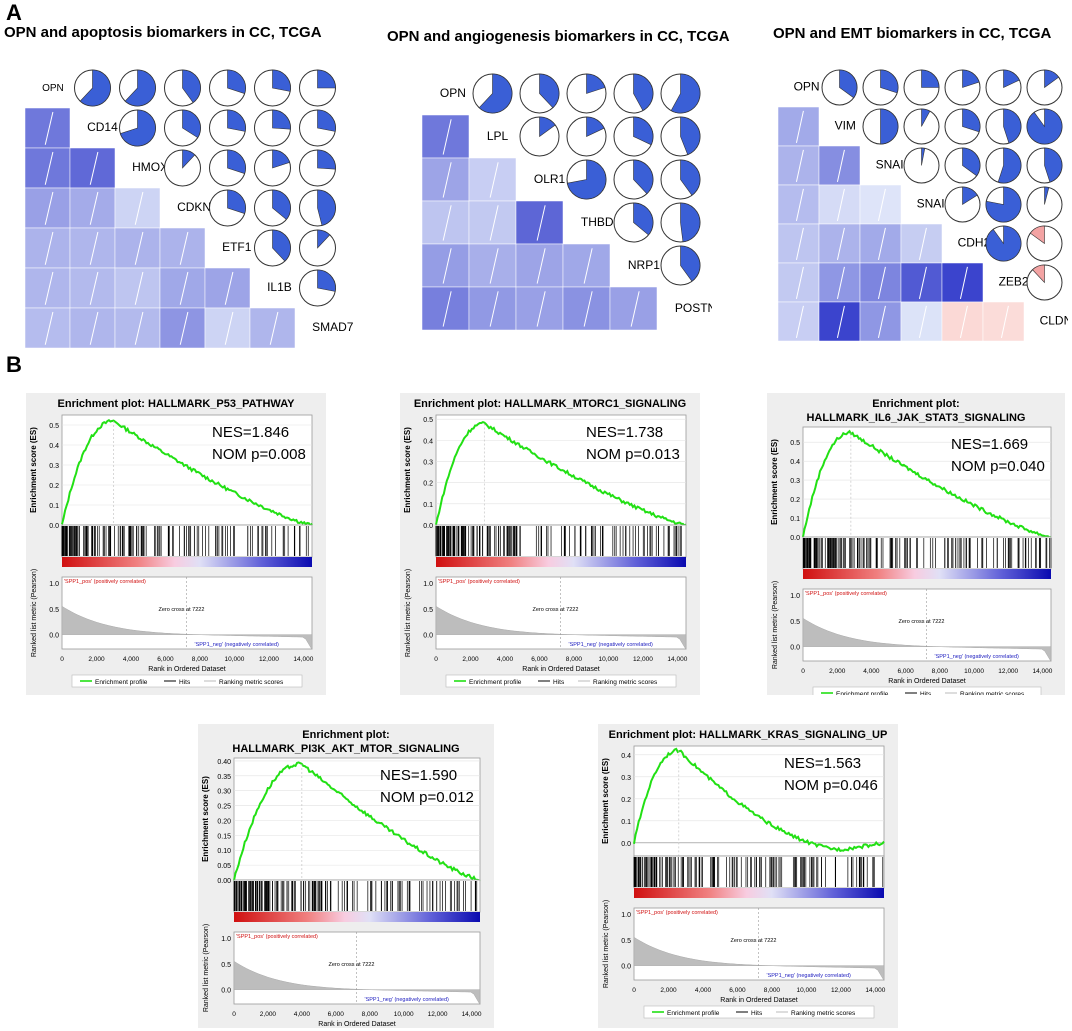 The width and height of the screenshot is (1072, 1031). What do you see at coordinates (187, 681) in the screenshot?
I see `legend-box` at bounding box center [187, 681].